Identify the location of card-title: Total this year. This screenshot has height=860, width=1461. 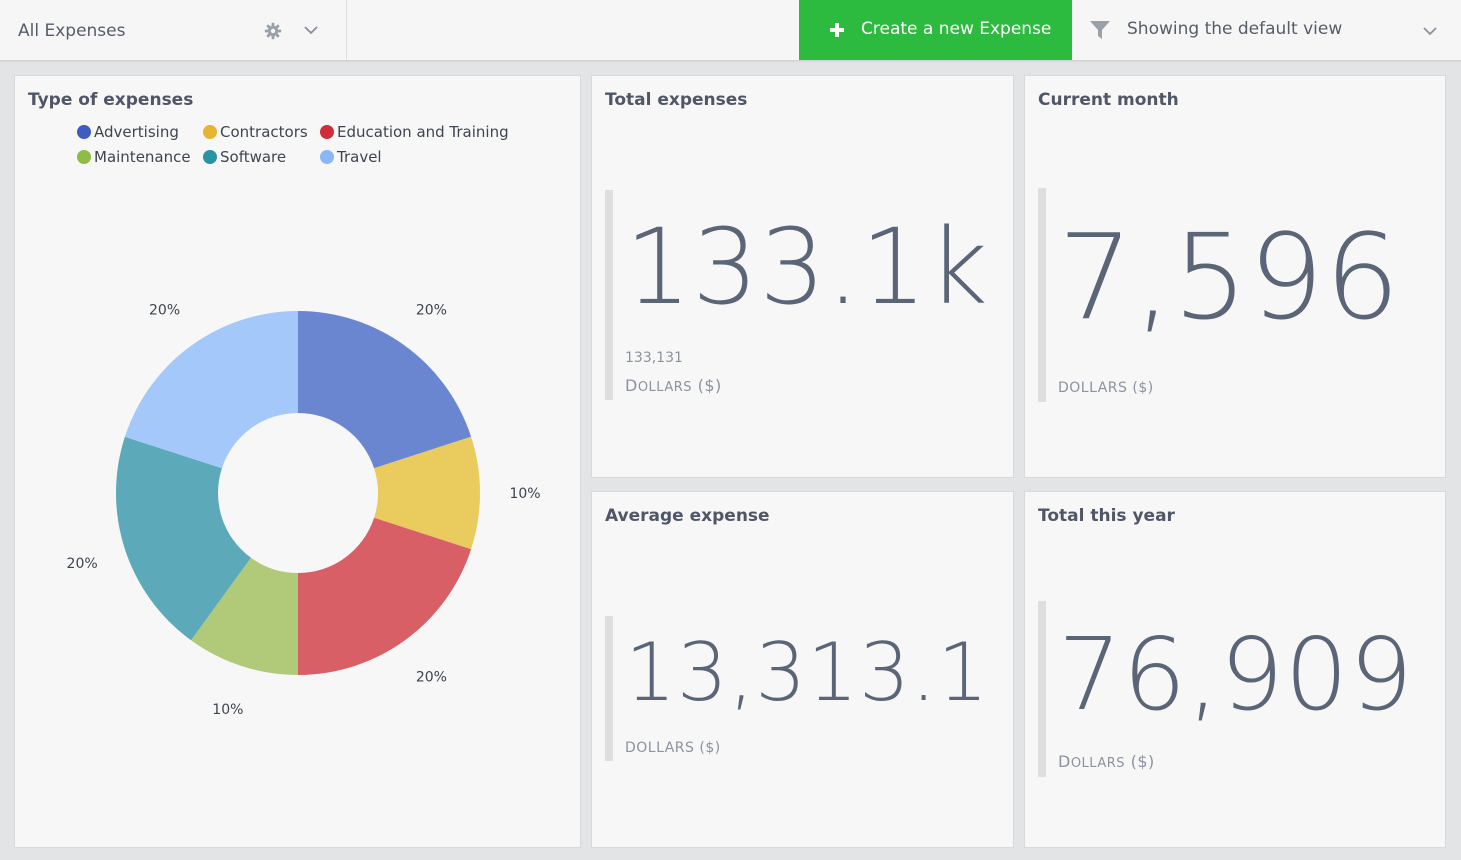
(1106, 516).